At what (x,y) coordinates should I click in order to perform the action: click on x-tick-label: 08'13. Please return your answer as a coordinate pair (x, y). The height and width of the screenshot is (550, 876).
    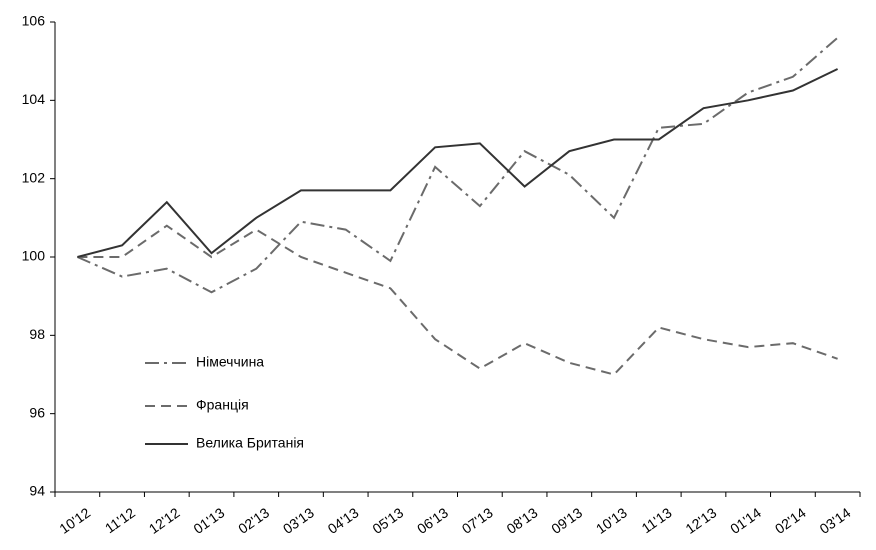
    Looking at the image, I should click on (522, 520).